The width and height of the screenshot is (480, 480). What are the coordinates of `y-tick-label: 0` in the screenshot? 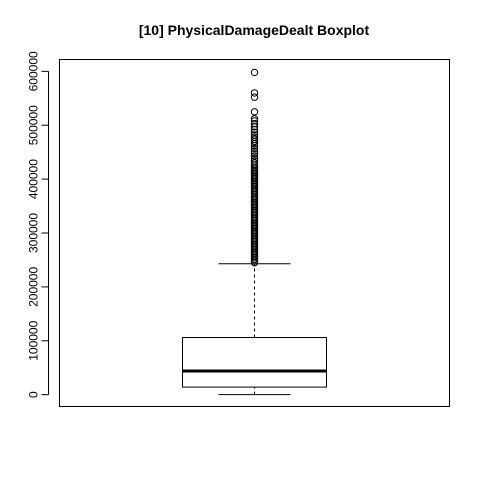 It's located at (34, 394).